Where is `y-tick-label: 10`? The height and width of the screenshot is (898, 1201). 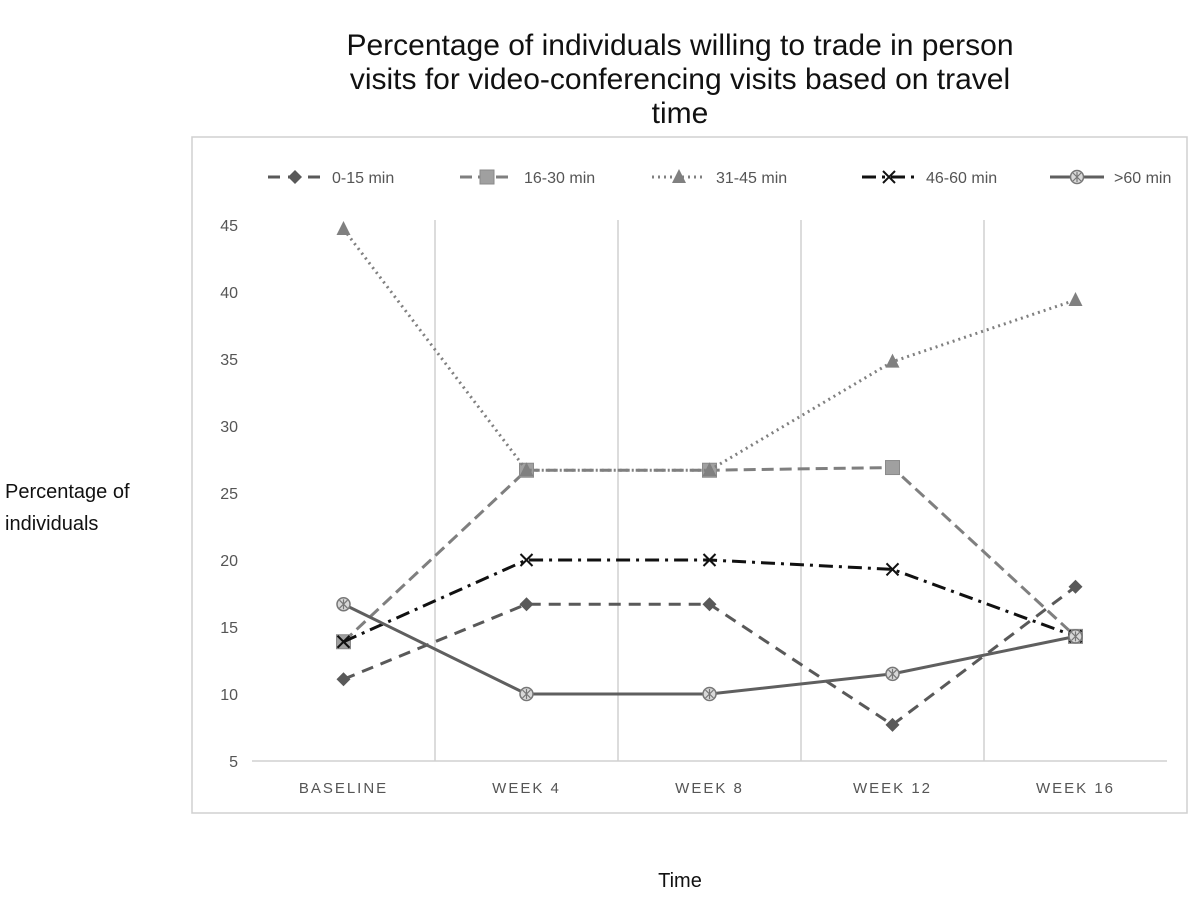 y-tick-label: 10 is located at coordinates (229, 695).